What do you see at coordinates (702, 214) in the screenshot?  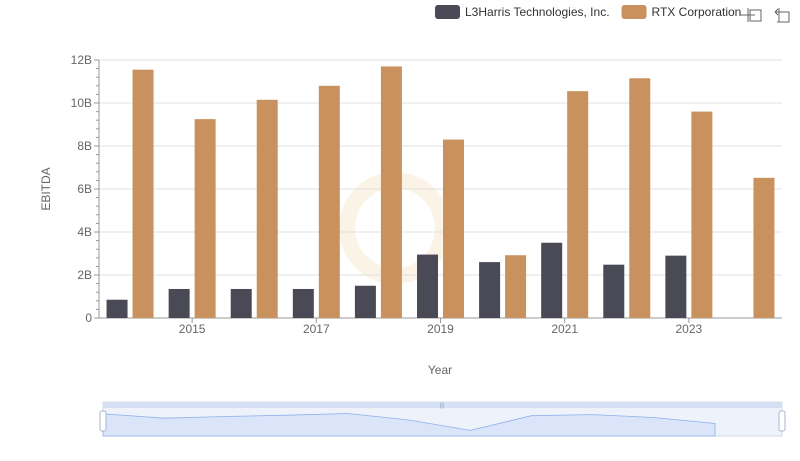 I see `bar-rtx-2023` at bounding box center [702, 214].